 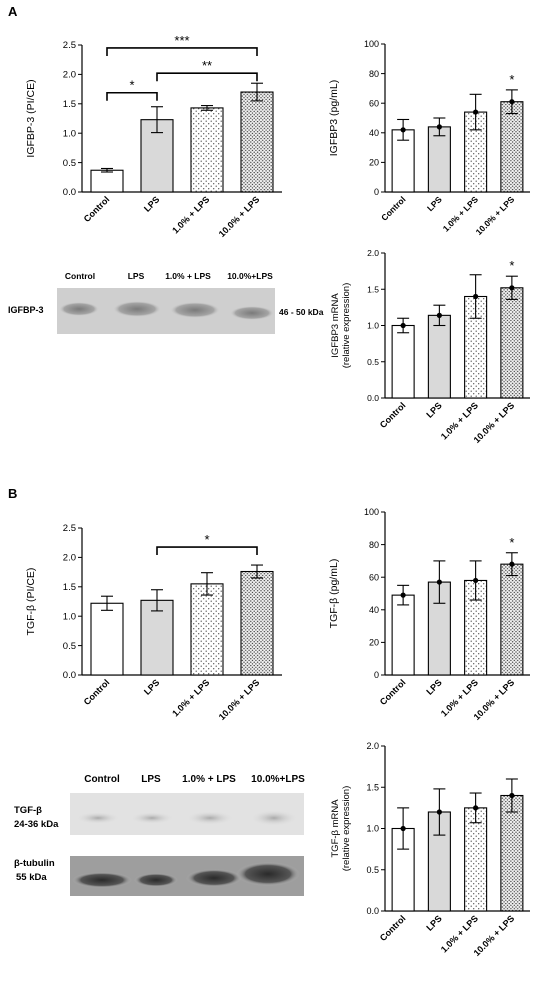 What do you see at coordinates (433, 409) in the screenshot?
I see `x-tick-label: LPS` at bounding box center [433, 409].